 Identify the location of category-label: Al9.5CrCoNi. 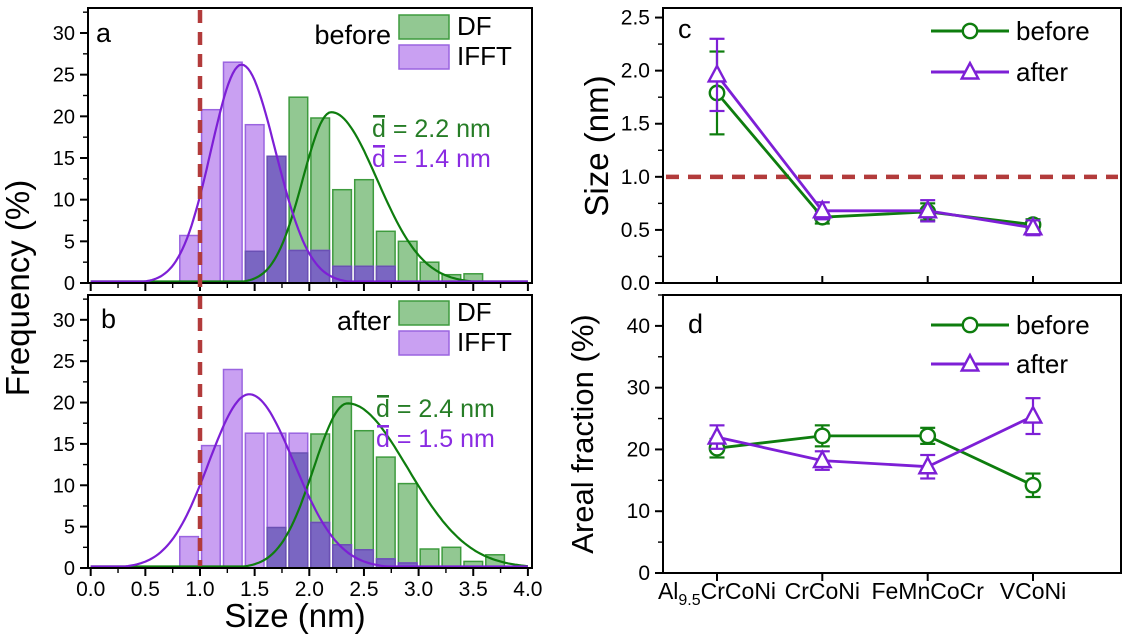
(717, 593).